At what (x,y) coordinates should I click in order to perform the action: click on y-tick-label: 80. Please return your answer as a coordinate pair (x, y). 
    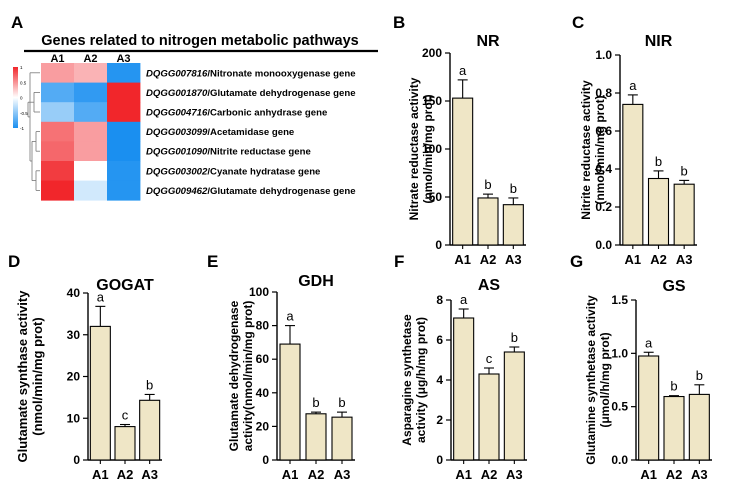
    Looking at the image, I should click on (263, 326).